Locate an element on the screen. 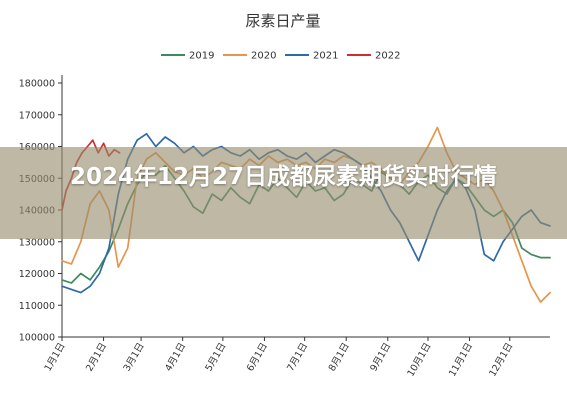  y-tick-label: 110000 is located at coordinates (37, 306).